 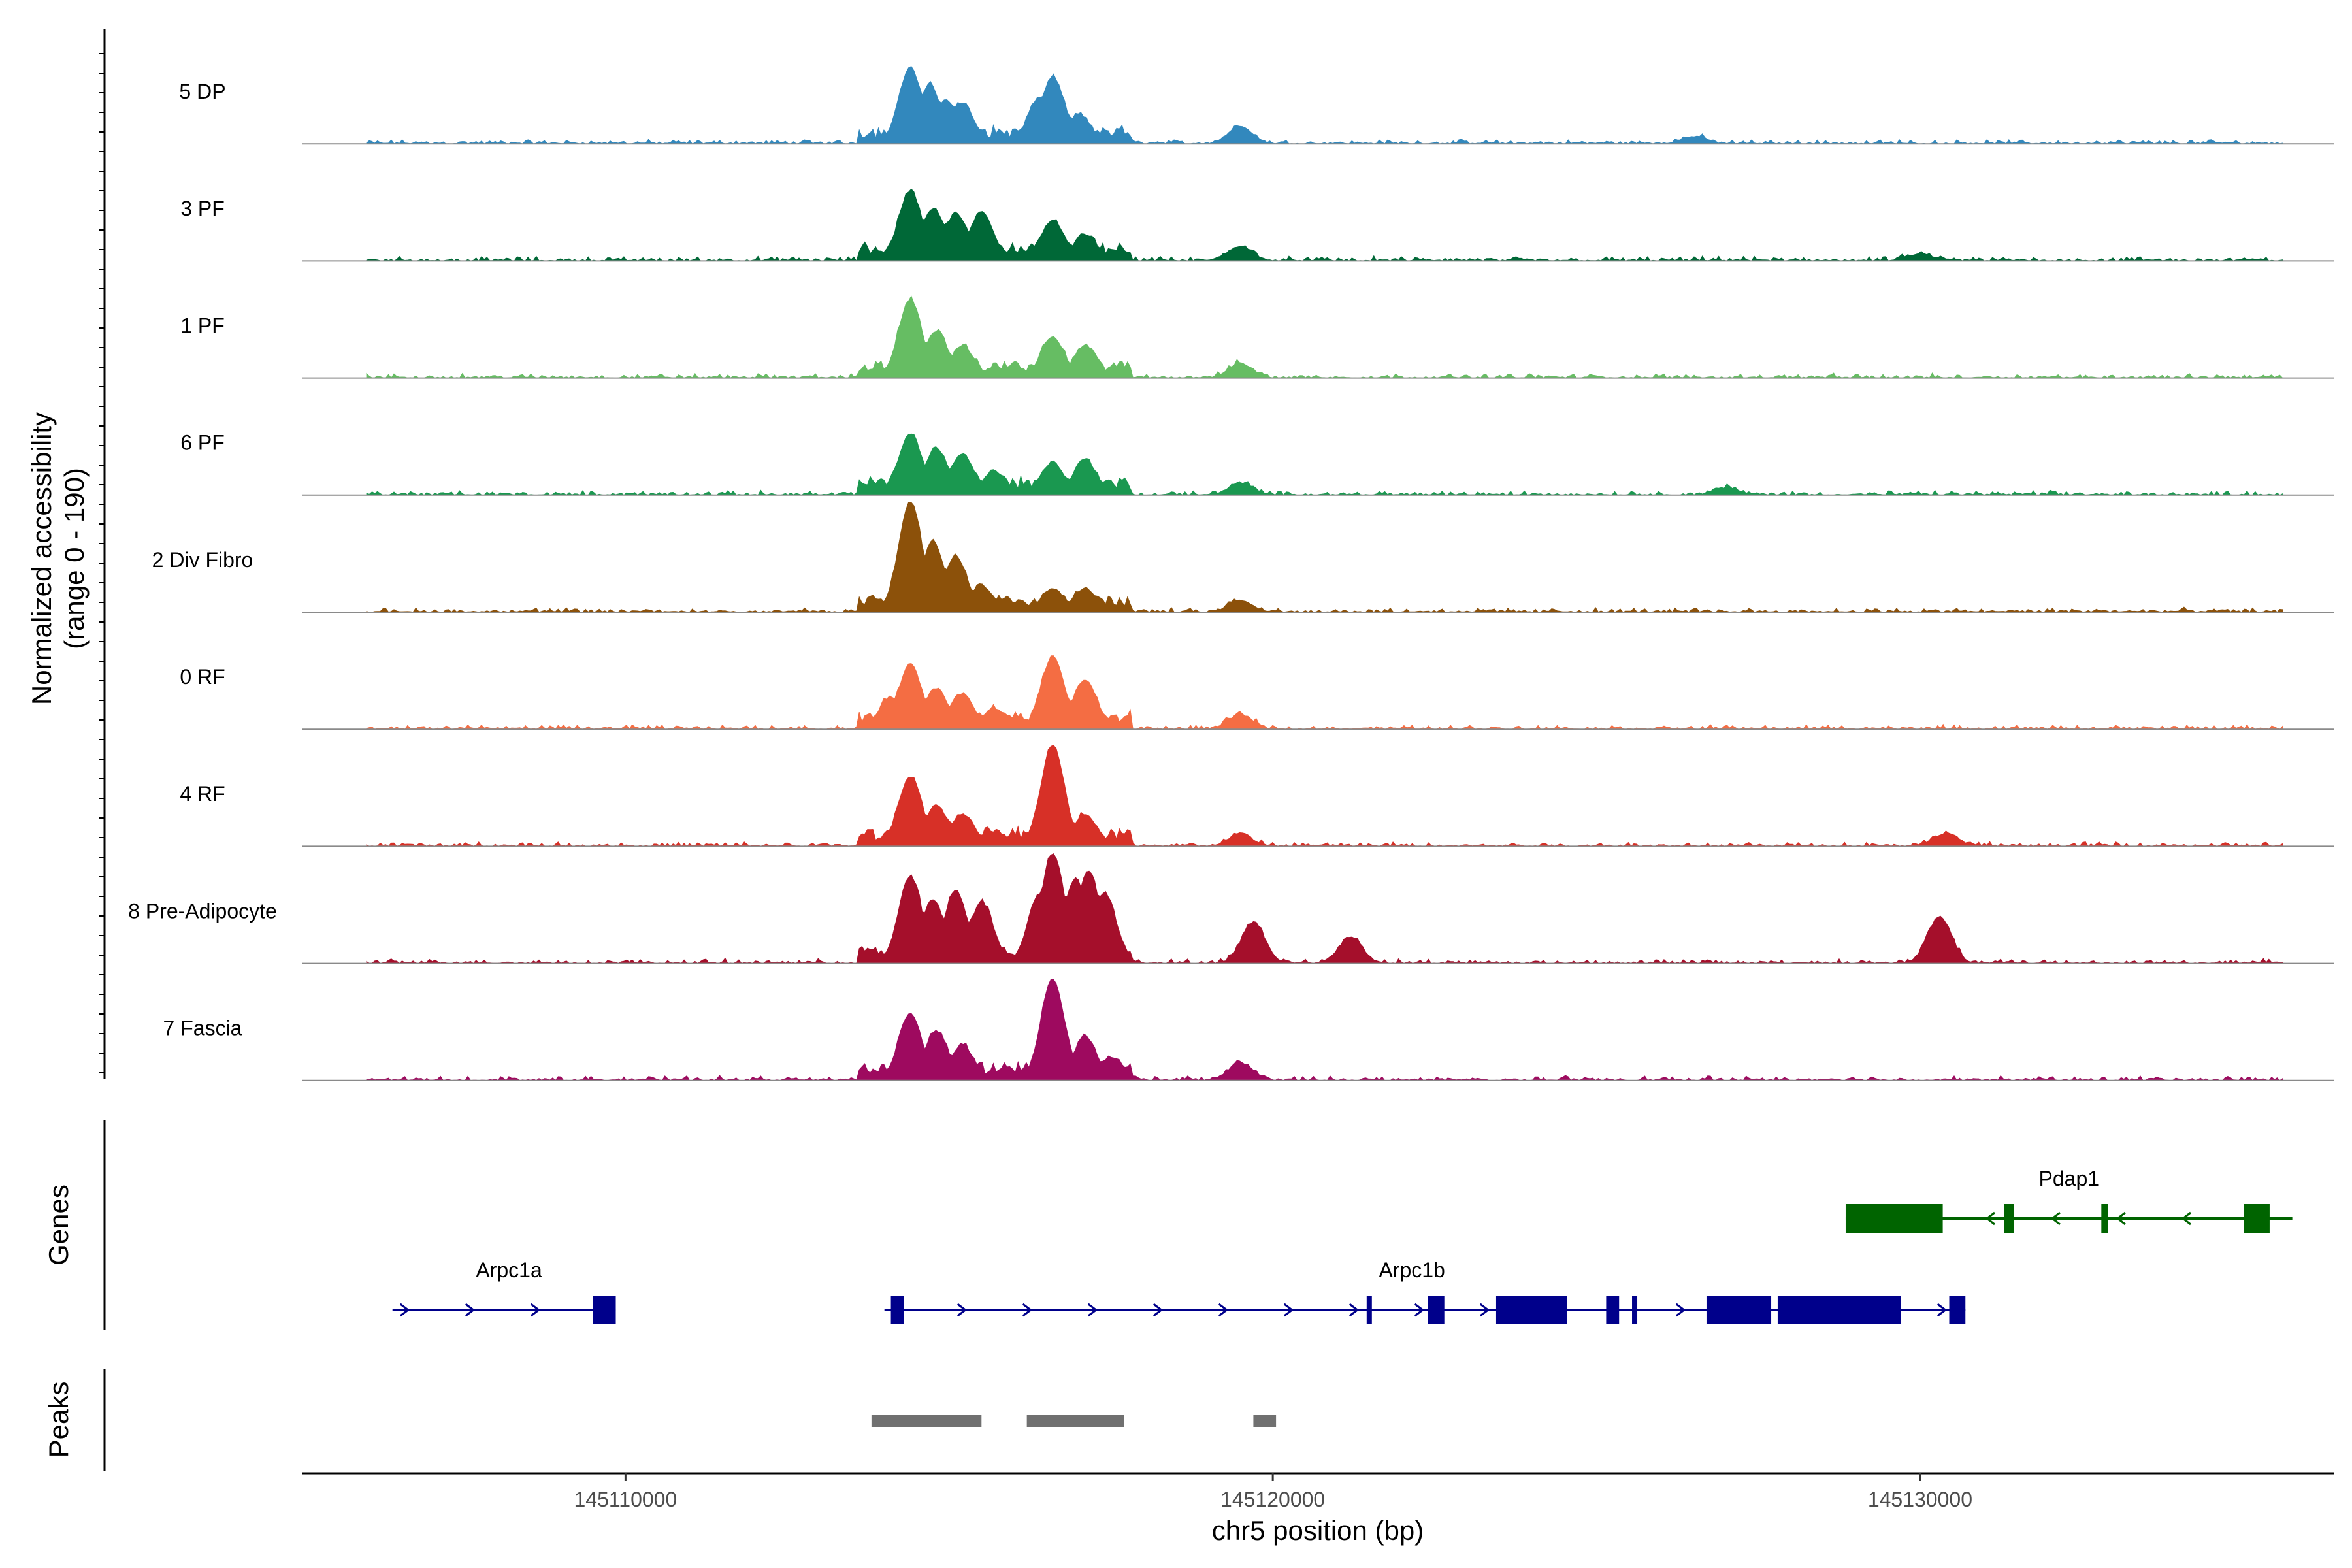 What do you see at coordinates (1257, 337) in the screenshot?
I see `track-1-pf: 1 PF` at bounding box center [1257, 337].